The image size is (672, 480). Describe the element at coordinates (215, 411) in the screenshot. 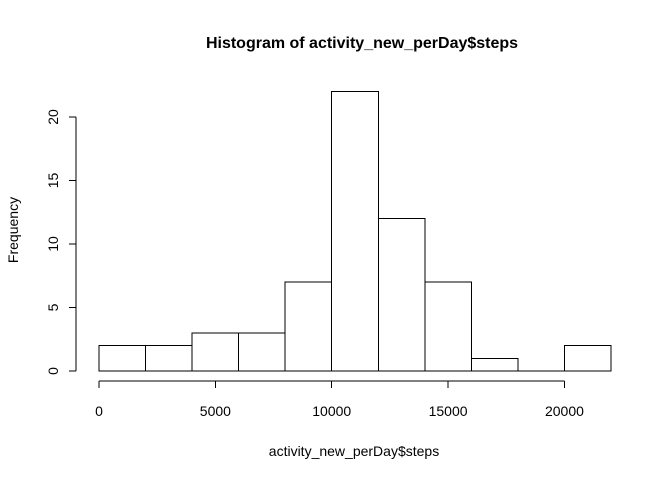

I see `x-tick-label: 5000` at that location.